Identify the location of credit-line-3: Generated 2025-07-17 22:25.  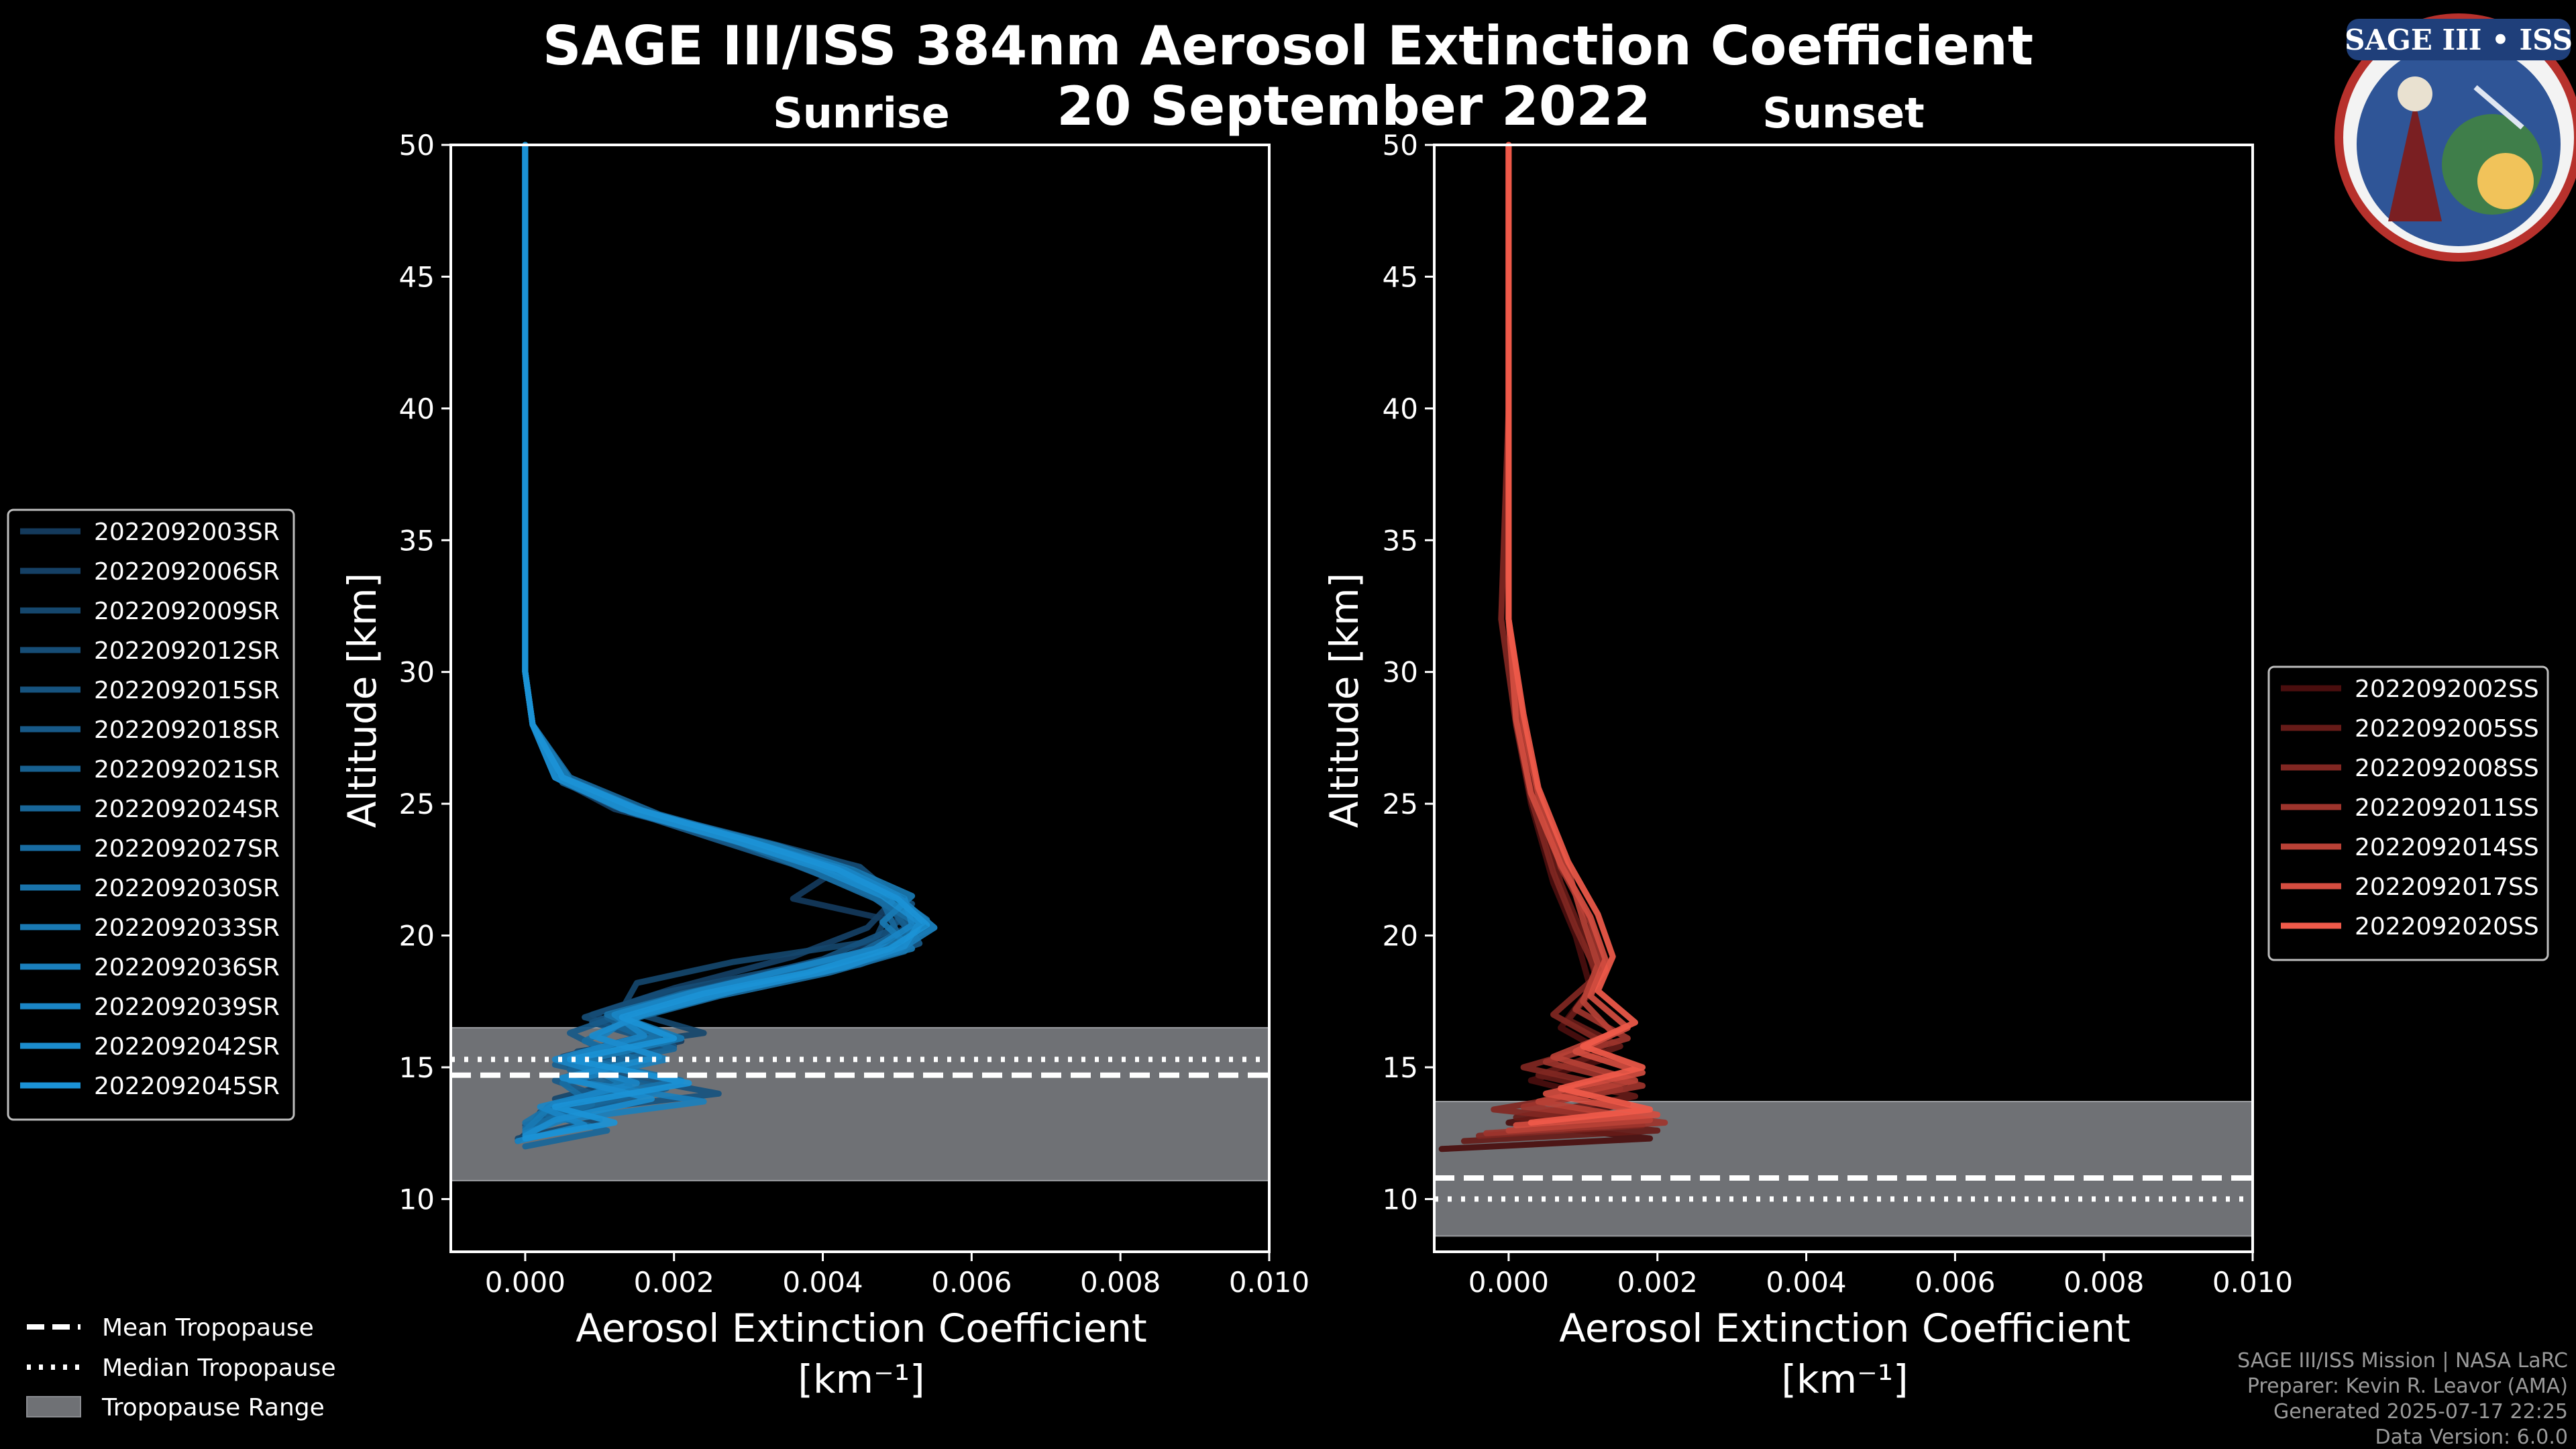
(2420, 1412).